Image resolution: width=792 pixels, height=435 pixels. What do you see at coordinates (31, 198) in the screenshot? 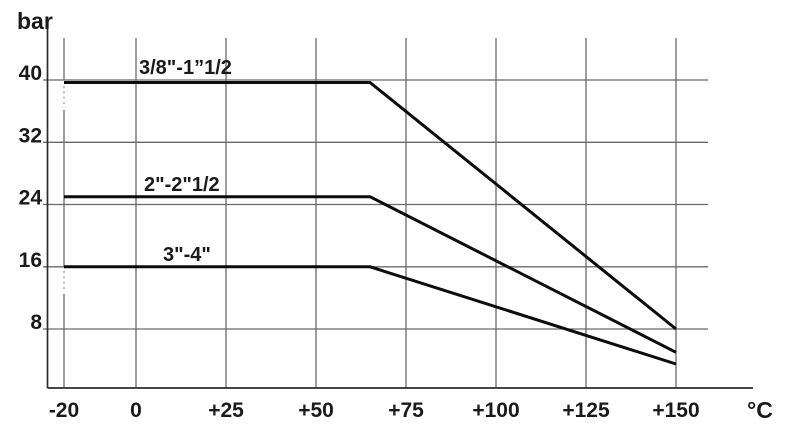
I see `y-tick-label-24: 24` at bounding box center [31, 198].